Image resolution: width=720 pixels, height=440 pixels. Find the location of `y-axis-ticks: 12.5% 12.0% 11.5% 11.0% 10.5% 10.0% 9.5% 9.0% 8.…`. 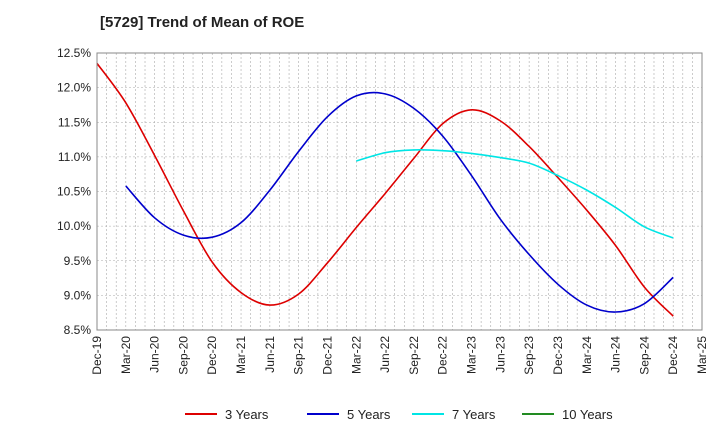

y-axis-ticks: 12.5% 12.0% 11.5% 11.0% 10.5% 10.0% 9.5% 9.0% 8.… is located at coordinates (74, 191).